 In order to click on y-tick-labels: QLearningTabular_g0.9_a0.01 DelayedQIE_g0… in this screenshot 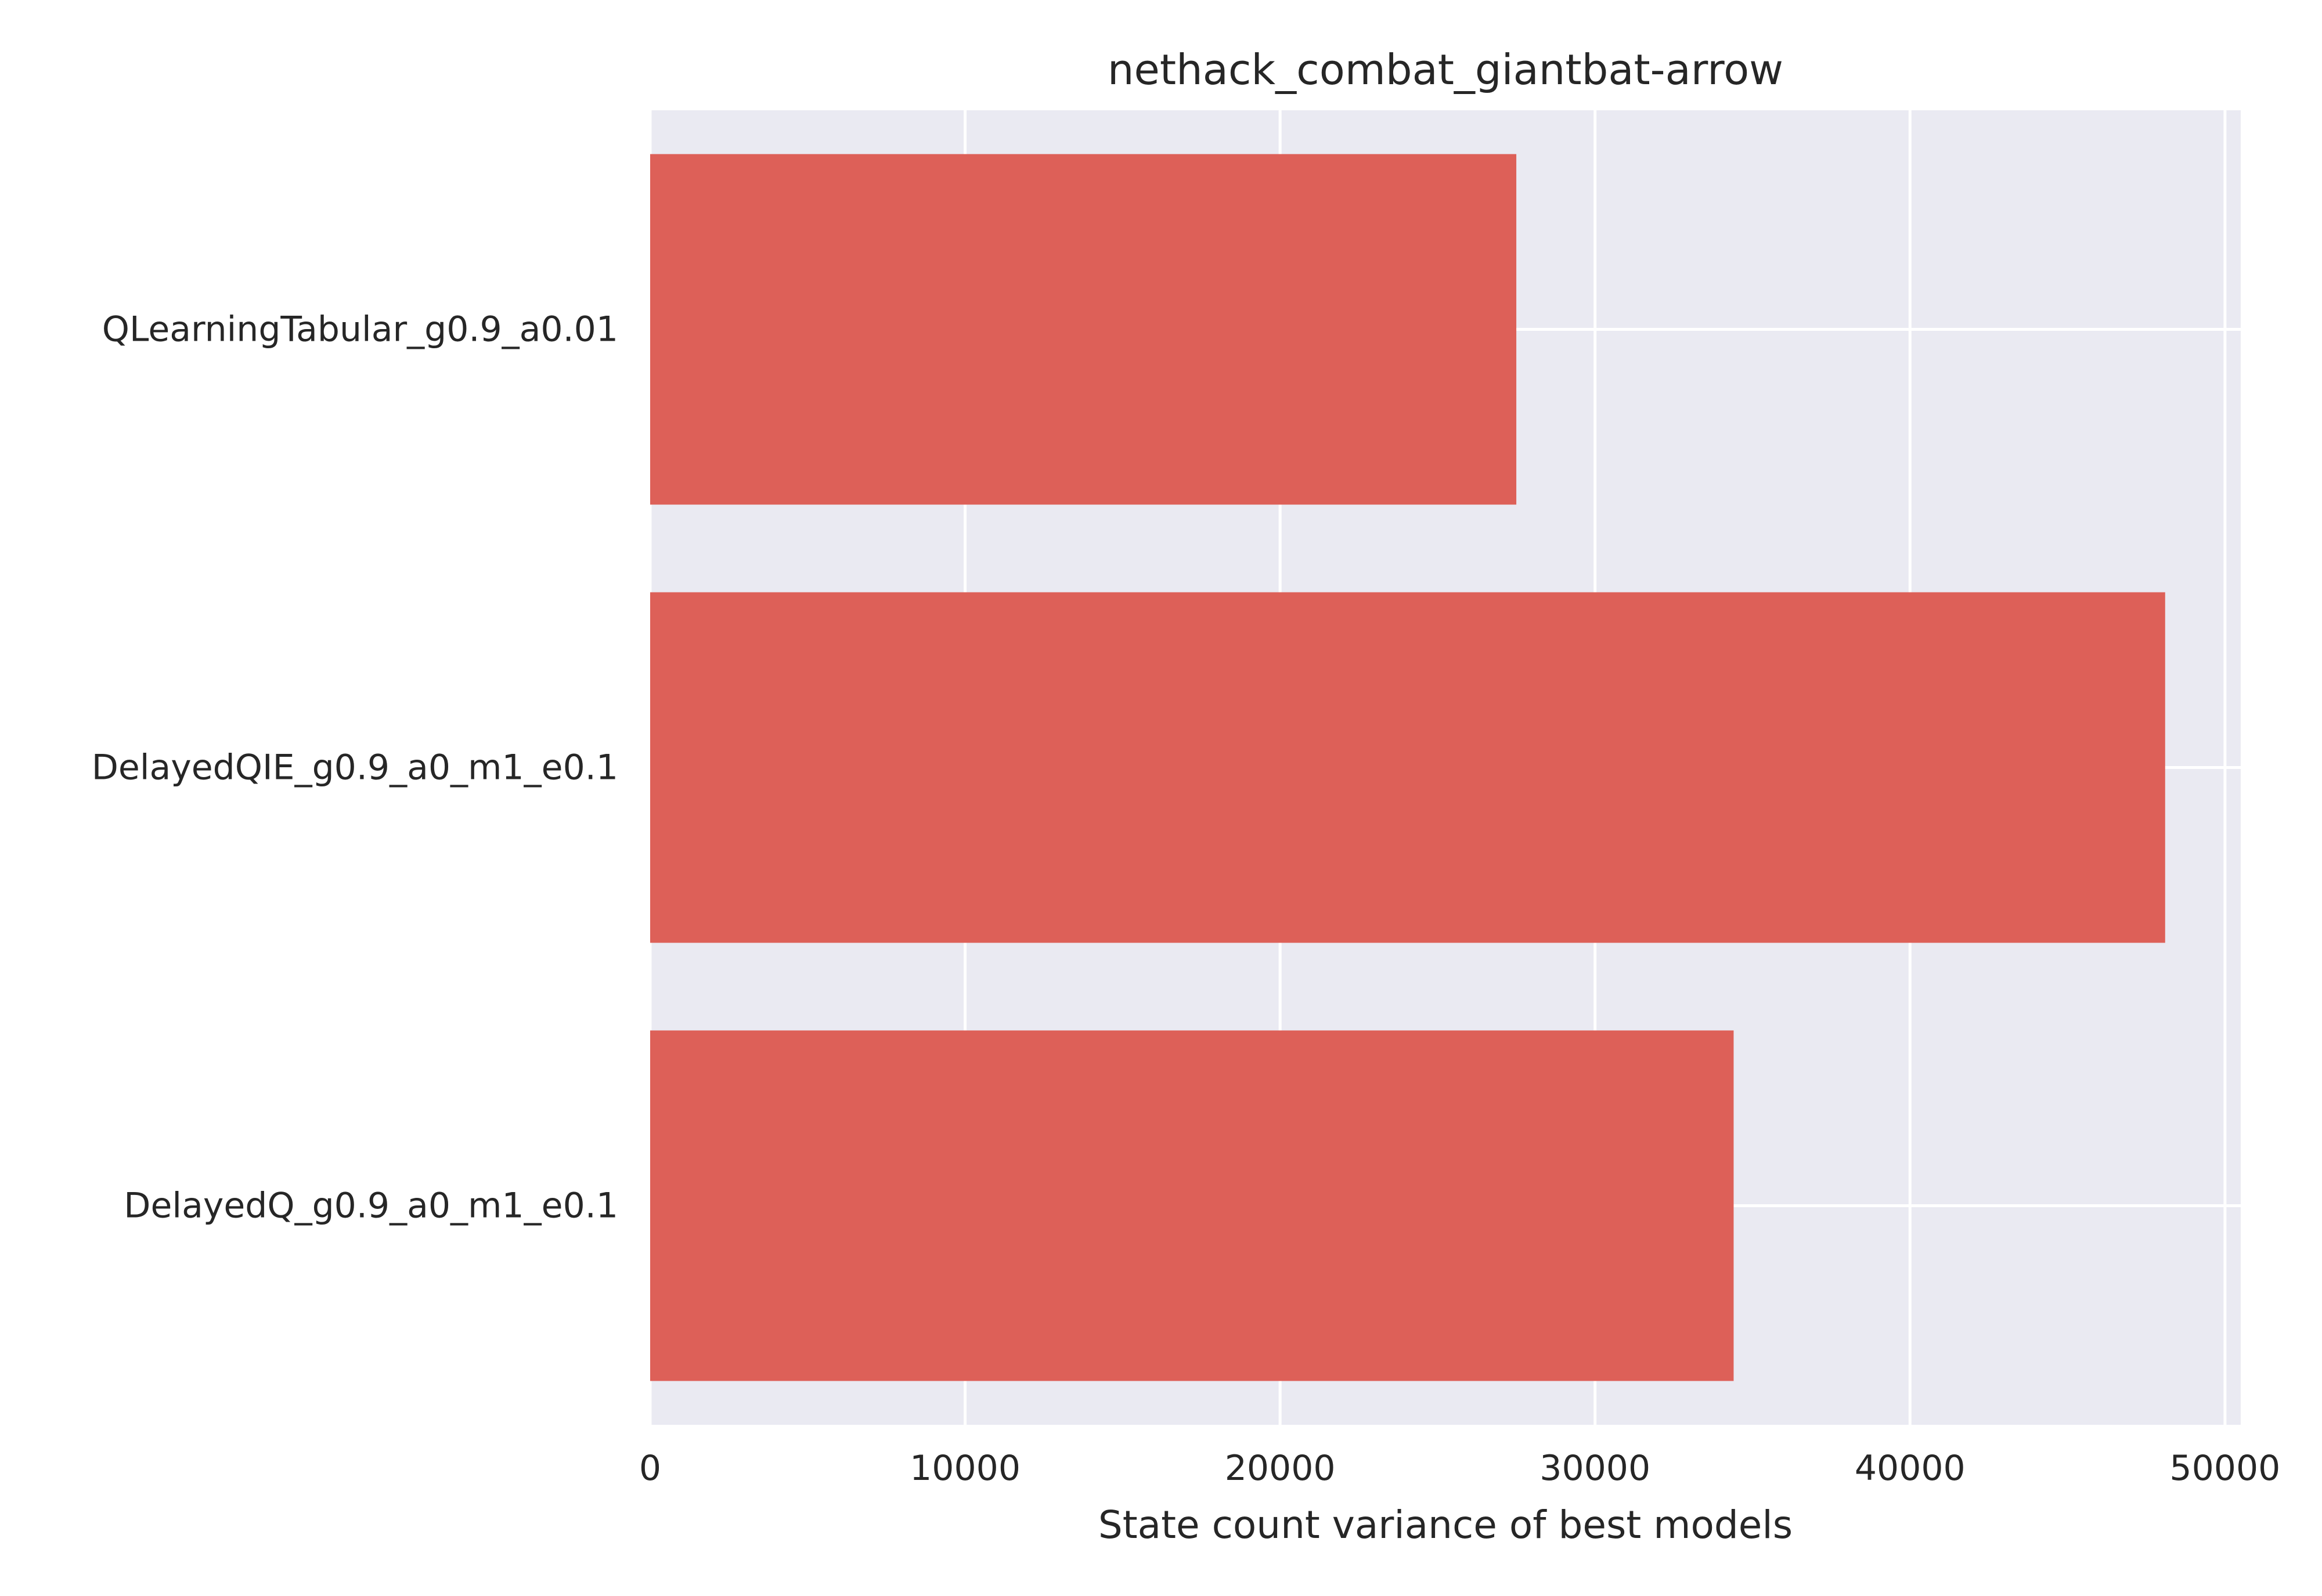, I will do `click(355, 767)`.